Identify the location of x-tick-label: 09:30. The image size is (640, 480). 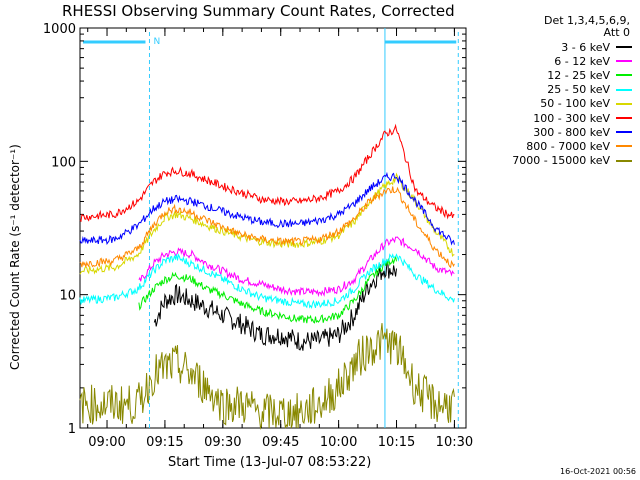
(222, 442).